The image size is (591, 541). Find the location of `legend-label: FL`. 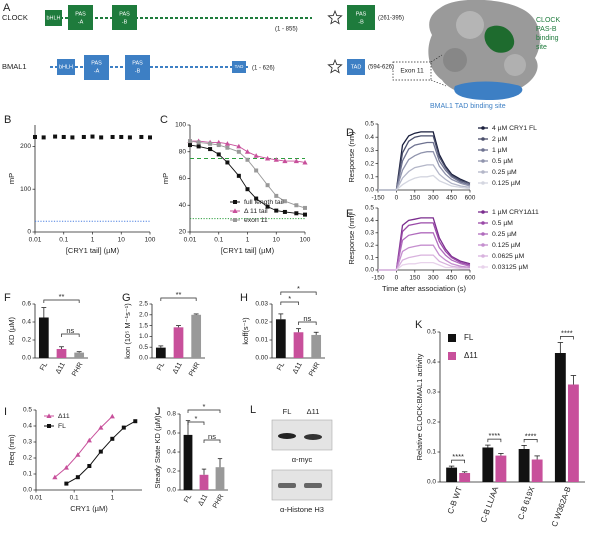

legend-label: FL is located at coordinates (469, 337).